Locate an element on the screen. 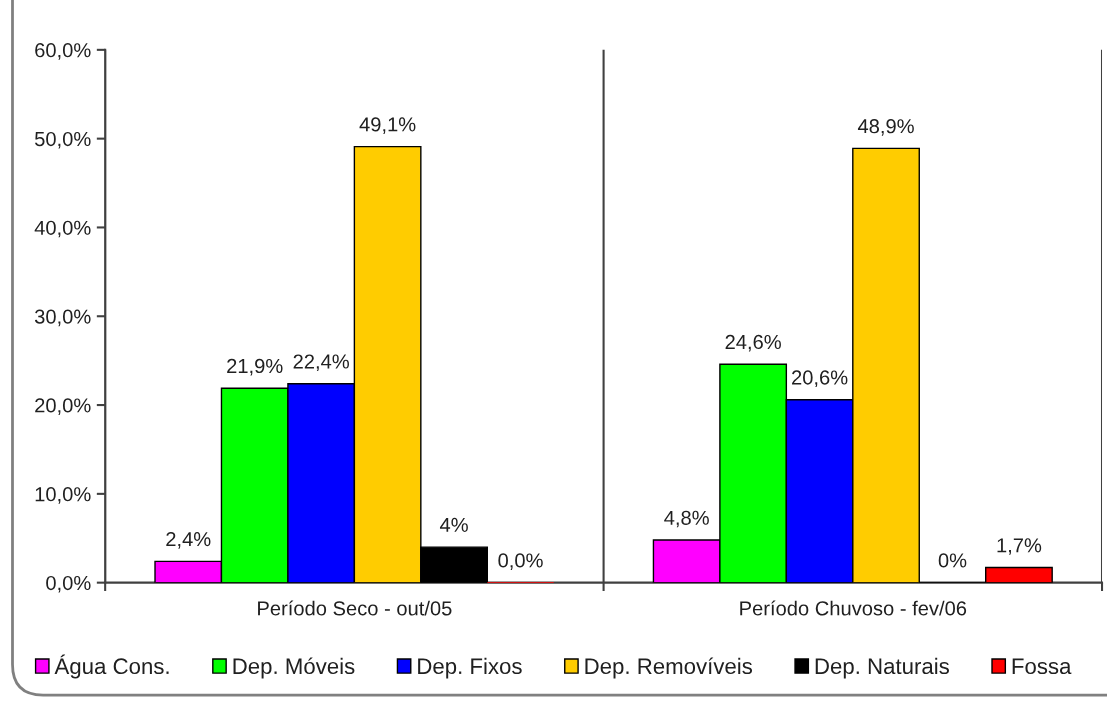 The width and height of the screenshot is (1107, 702). y-tick-label: 10,0% is located at coordinates (63, 495).